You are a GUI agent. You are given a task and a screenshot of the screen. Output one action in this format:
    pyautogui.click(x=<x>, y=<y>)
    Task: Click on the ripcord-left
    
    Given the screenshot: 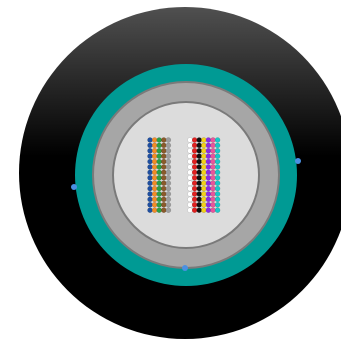 What is the action you would take?
    pyautogui.click(x=74, y=187)
    